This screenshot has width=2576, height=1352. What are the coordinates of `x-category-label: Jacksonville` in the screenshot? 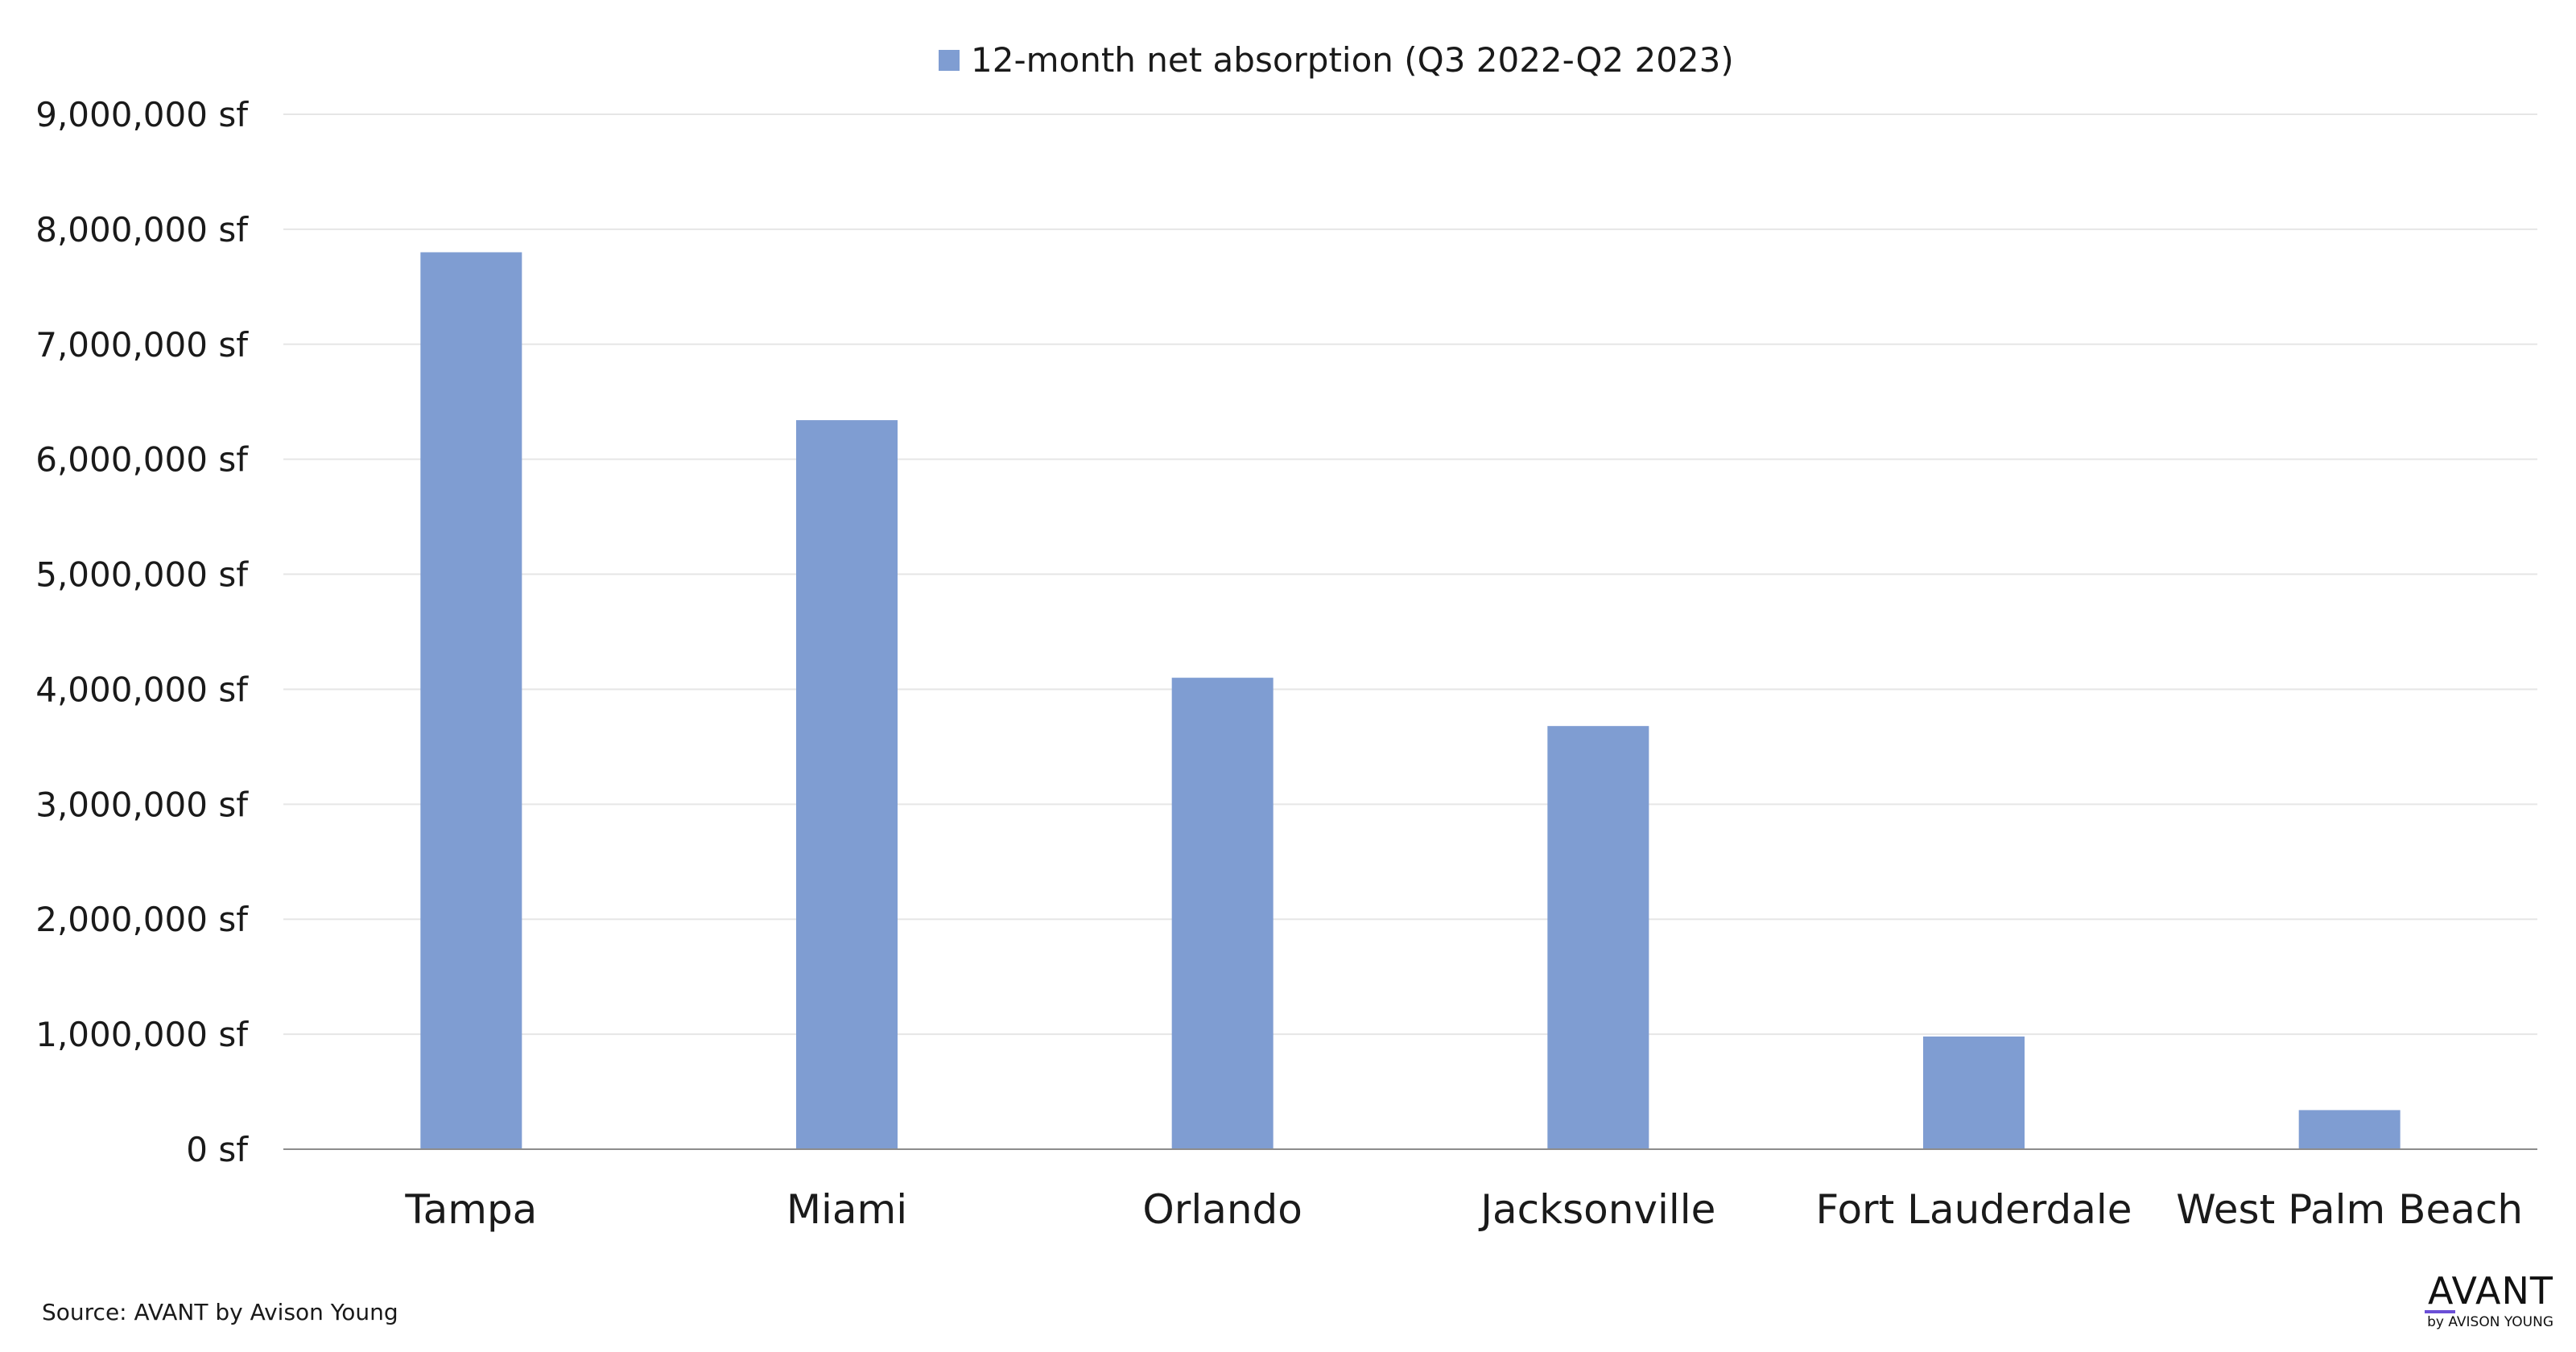 It's located at (1596, 1209).